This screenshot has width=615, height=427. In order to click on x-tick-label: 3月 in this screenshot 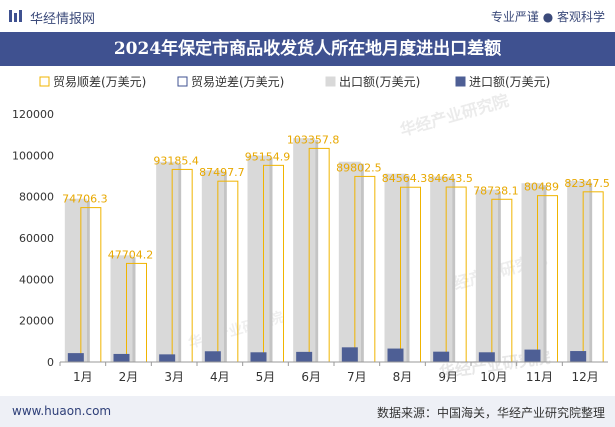, I will do `click(174, 377)`.